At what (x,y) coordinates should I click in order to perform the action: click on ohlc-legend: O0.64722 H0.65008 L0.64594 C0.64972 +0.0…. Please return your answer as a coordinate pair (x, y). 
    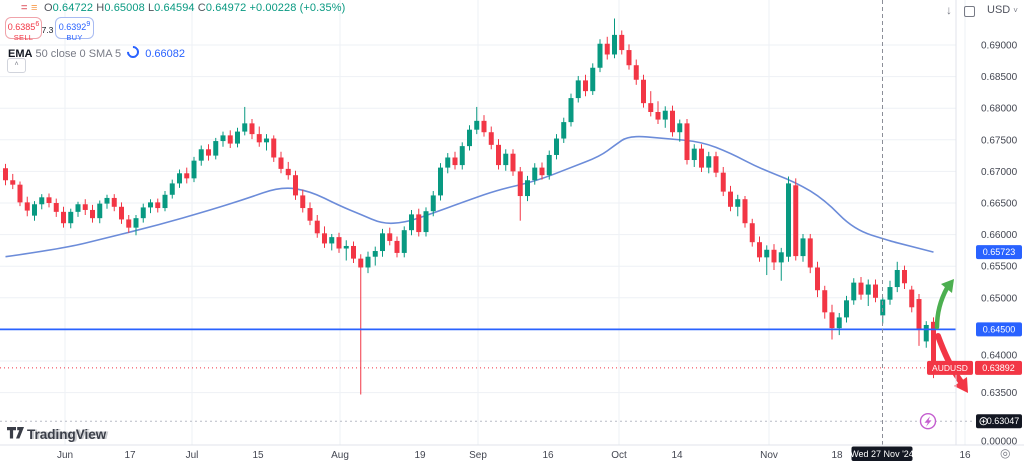
    Looking at the image, I should click on (194, 8).